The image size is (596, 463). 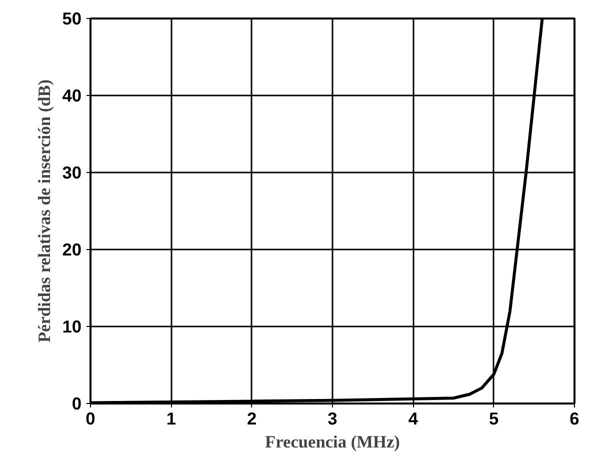 I want to click on x-tick-label: 6, so click(x=575, y=418).